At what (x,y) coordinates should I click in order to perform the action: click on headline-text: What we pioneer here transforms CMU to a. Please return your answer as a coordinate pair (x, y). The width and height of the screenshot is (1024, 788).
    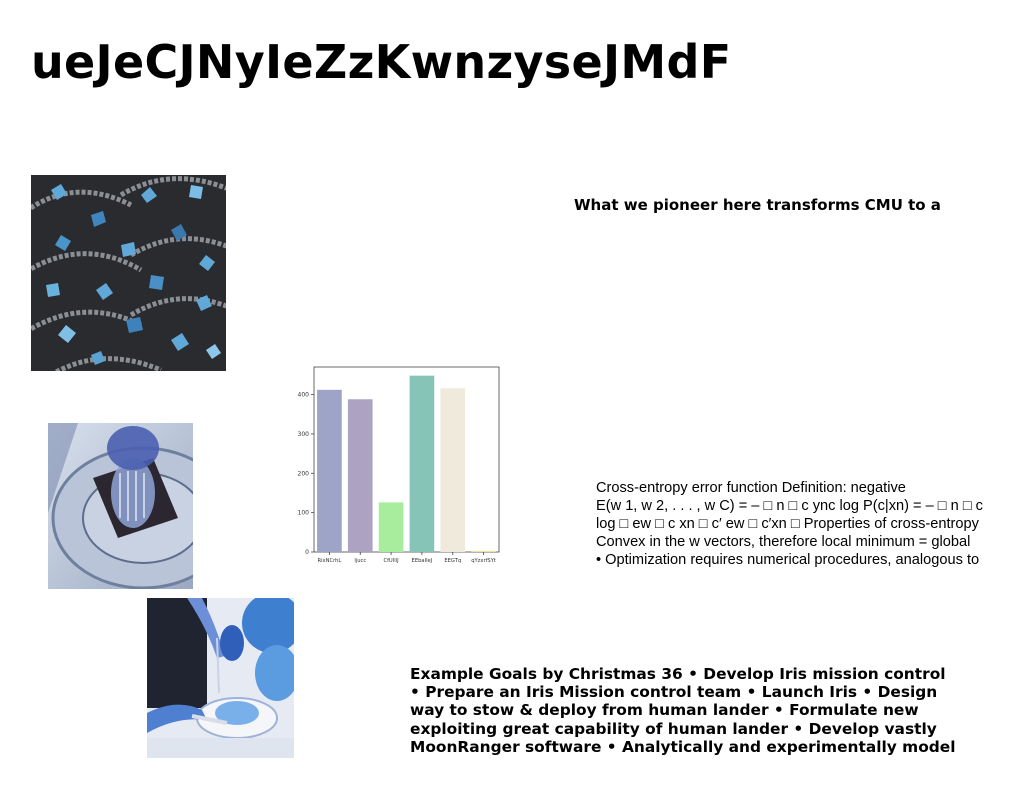
    Looking at the image, I should click on (757, 205).